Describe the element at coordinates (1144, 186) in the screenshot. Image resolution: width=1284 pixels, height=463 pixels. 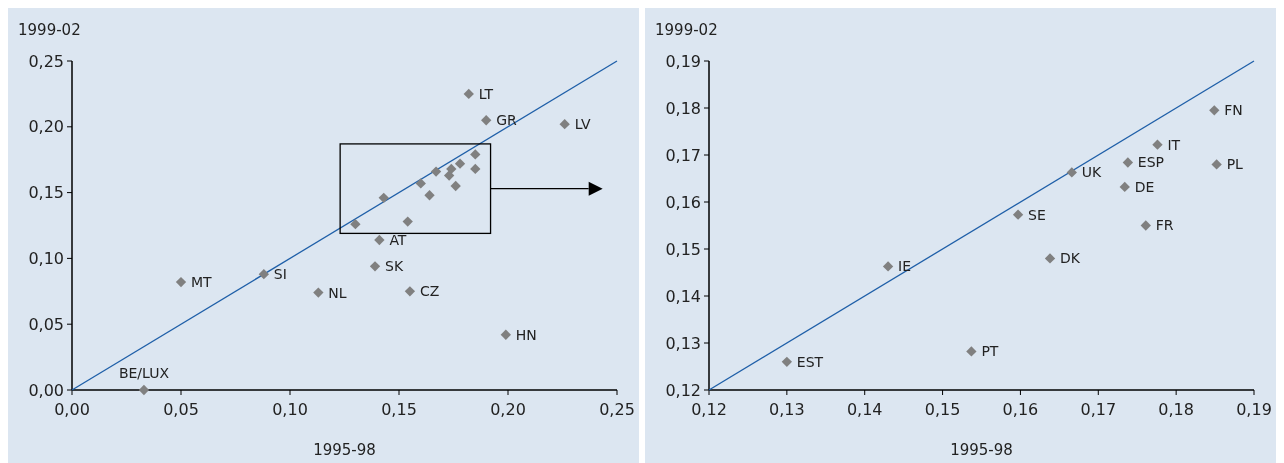
I see `annotation: DE` at that location.